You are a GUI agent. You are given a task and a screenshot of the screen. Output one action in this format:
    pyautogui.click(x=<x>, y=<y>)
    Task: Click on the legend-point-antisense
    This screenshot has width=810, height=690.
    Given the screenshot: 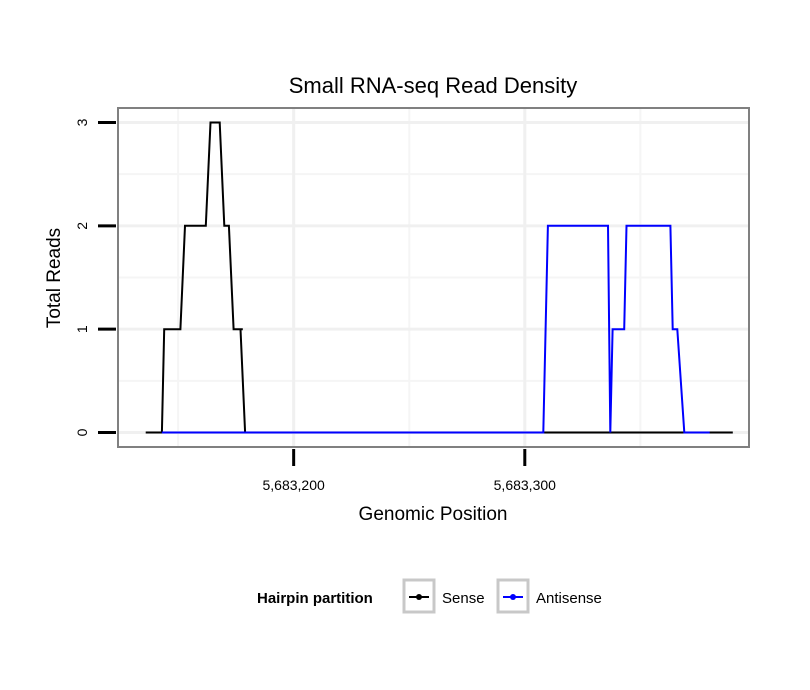 What is the action you would take?
    pyautogui.click(x=513, y=597)
    